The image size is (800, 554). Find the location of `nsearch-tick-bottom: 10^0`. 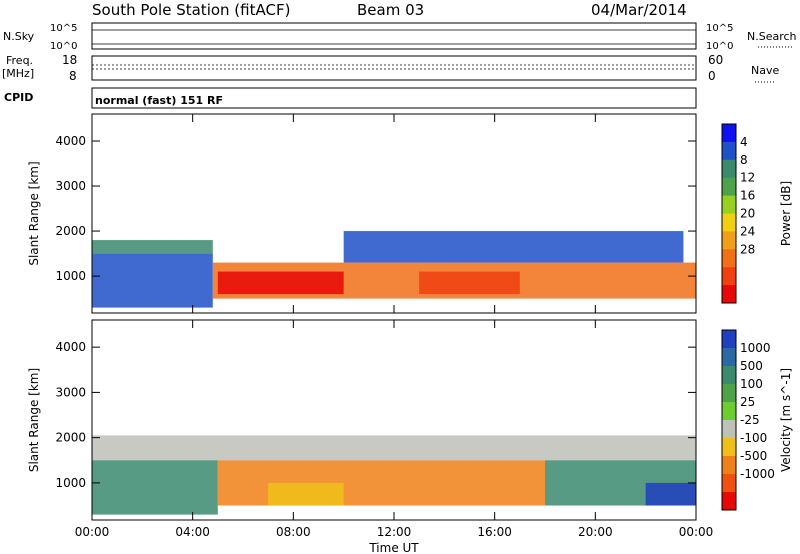

nsearch-tick-bottom: 10^0 is located at coordinates (719, 46).